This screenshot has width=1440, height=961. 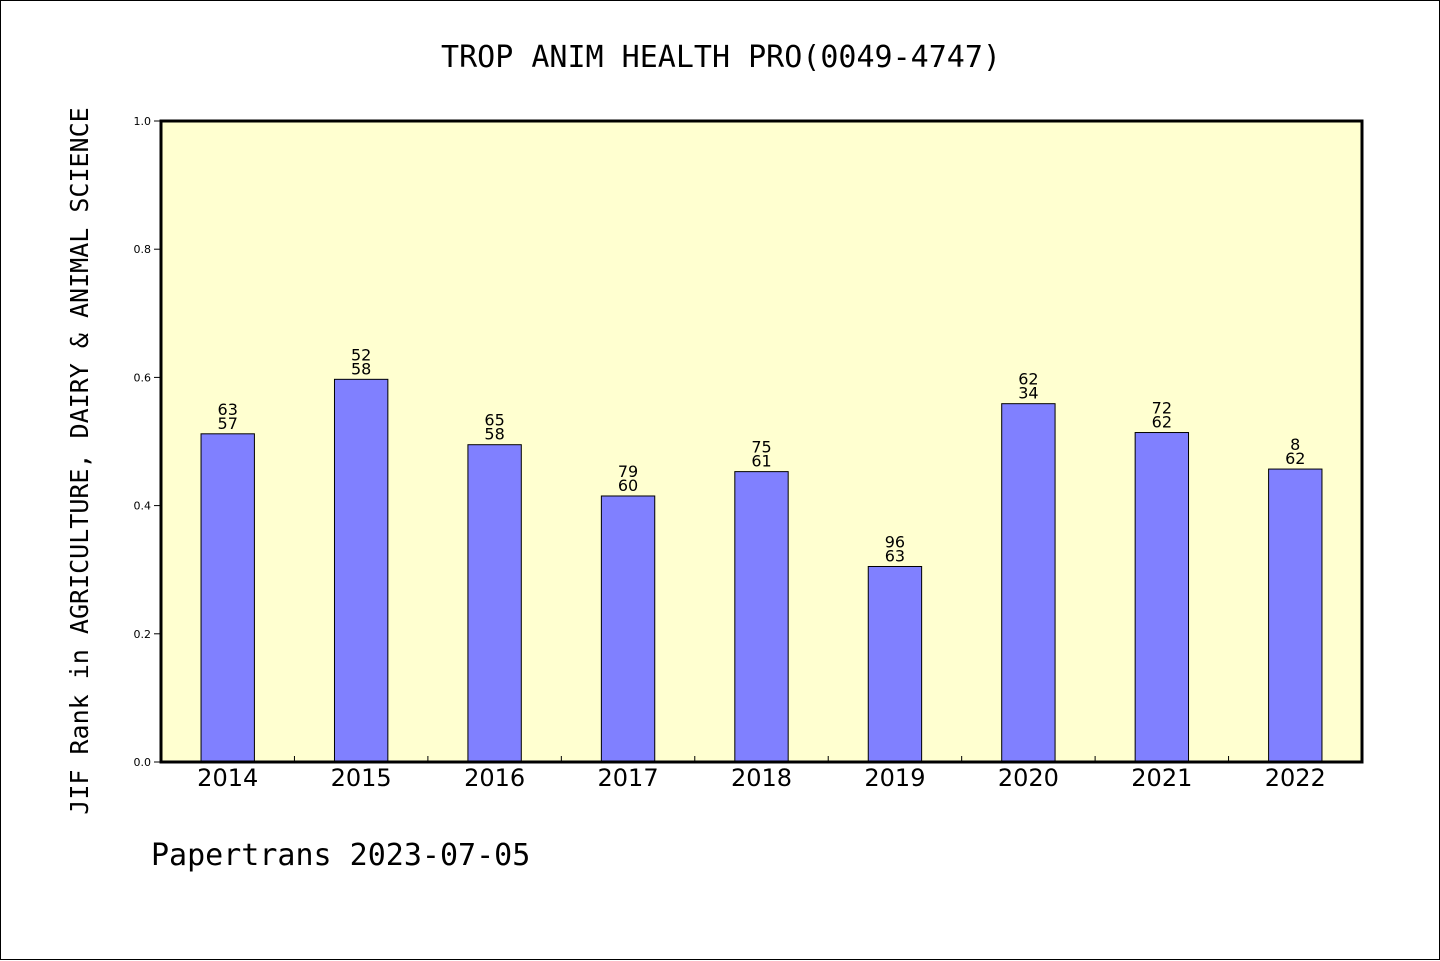 I want to click on bar-label-rank: 52, so click(x=361, y=354).